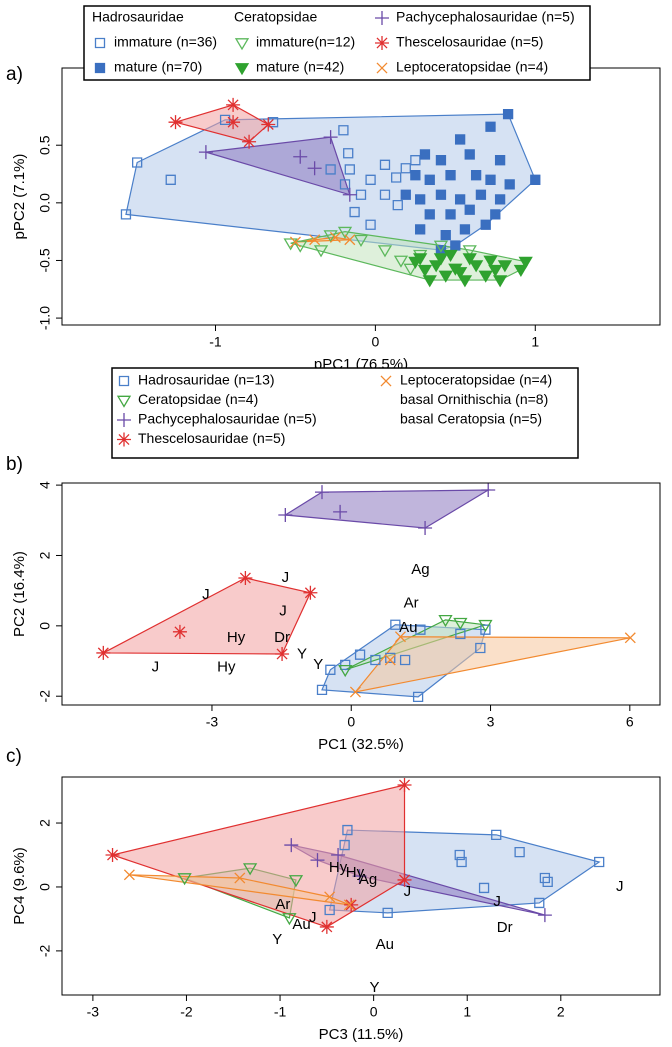  I want to click on taxon-label: Au, so click(385, 944).